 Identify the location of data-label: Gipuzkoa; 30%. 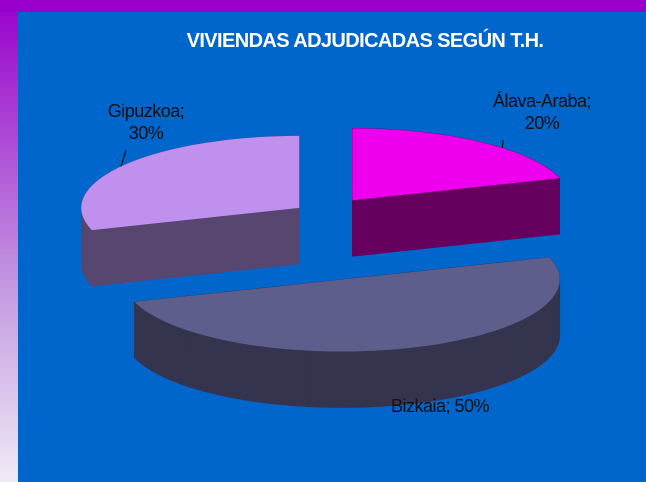
(146, 122).